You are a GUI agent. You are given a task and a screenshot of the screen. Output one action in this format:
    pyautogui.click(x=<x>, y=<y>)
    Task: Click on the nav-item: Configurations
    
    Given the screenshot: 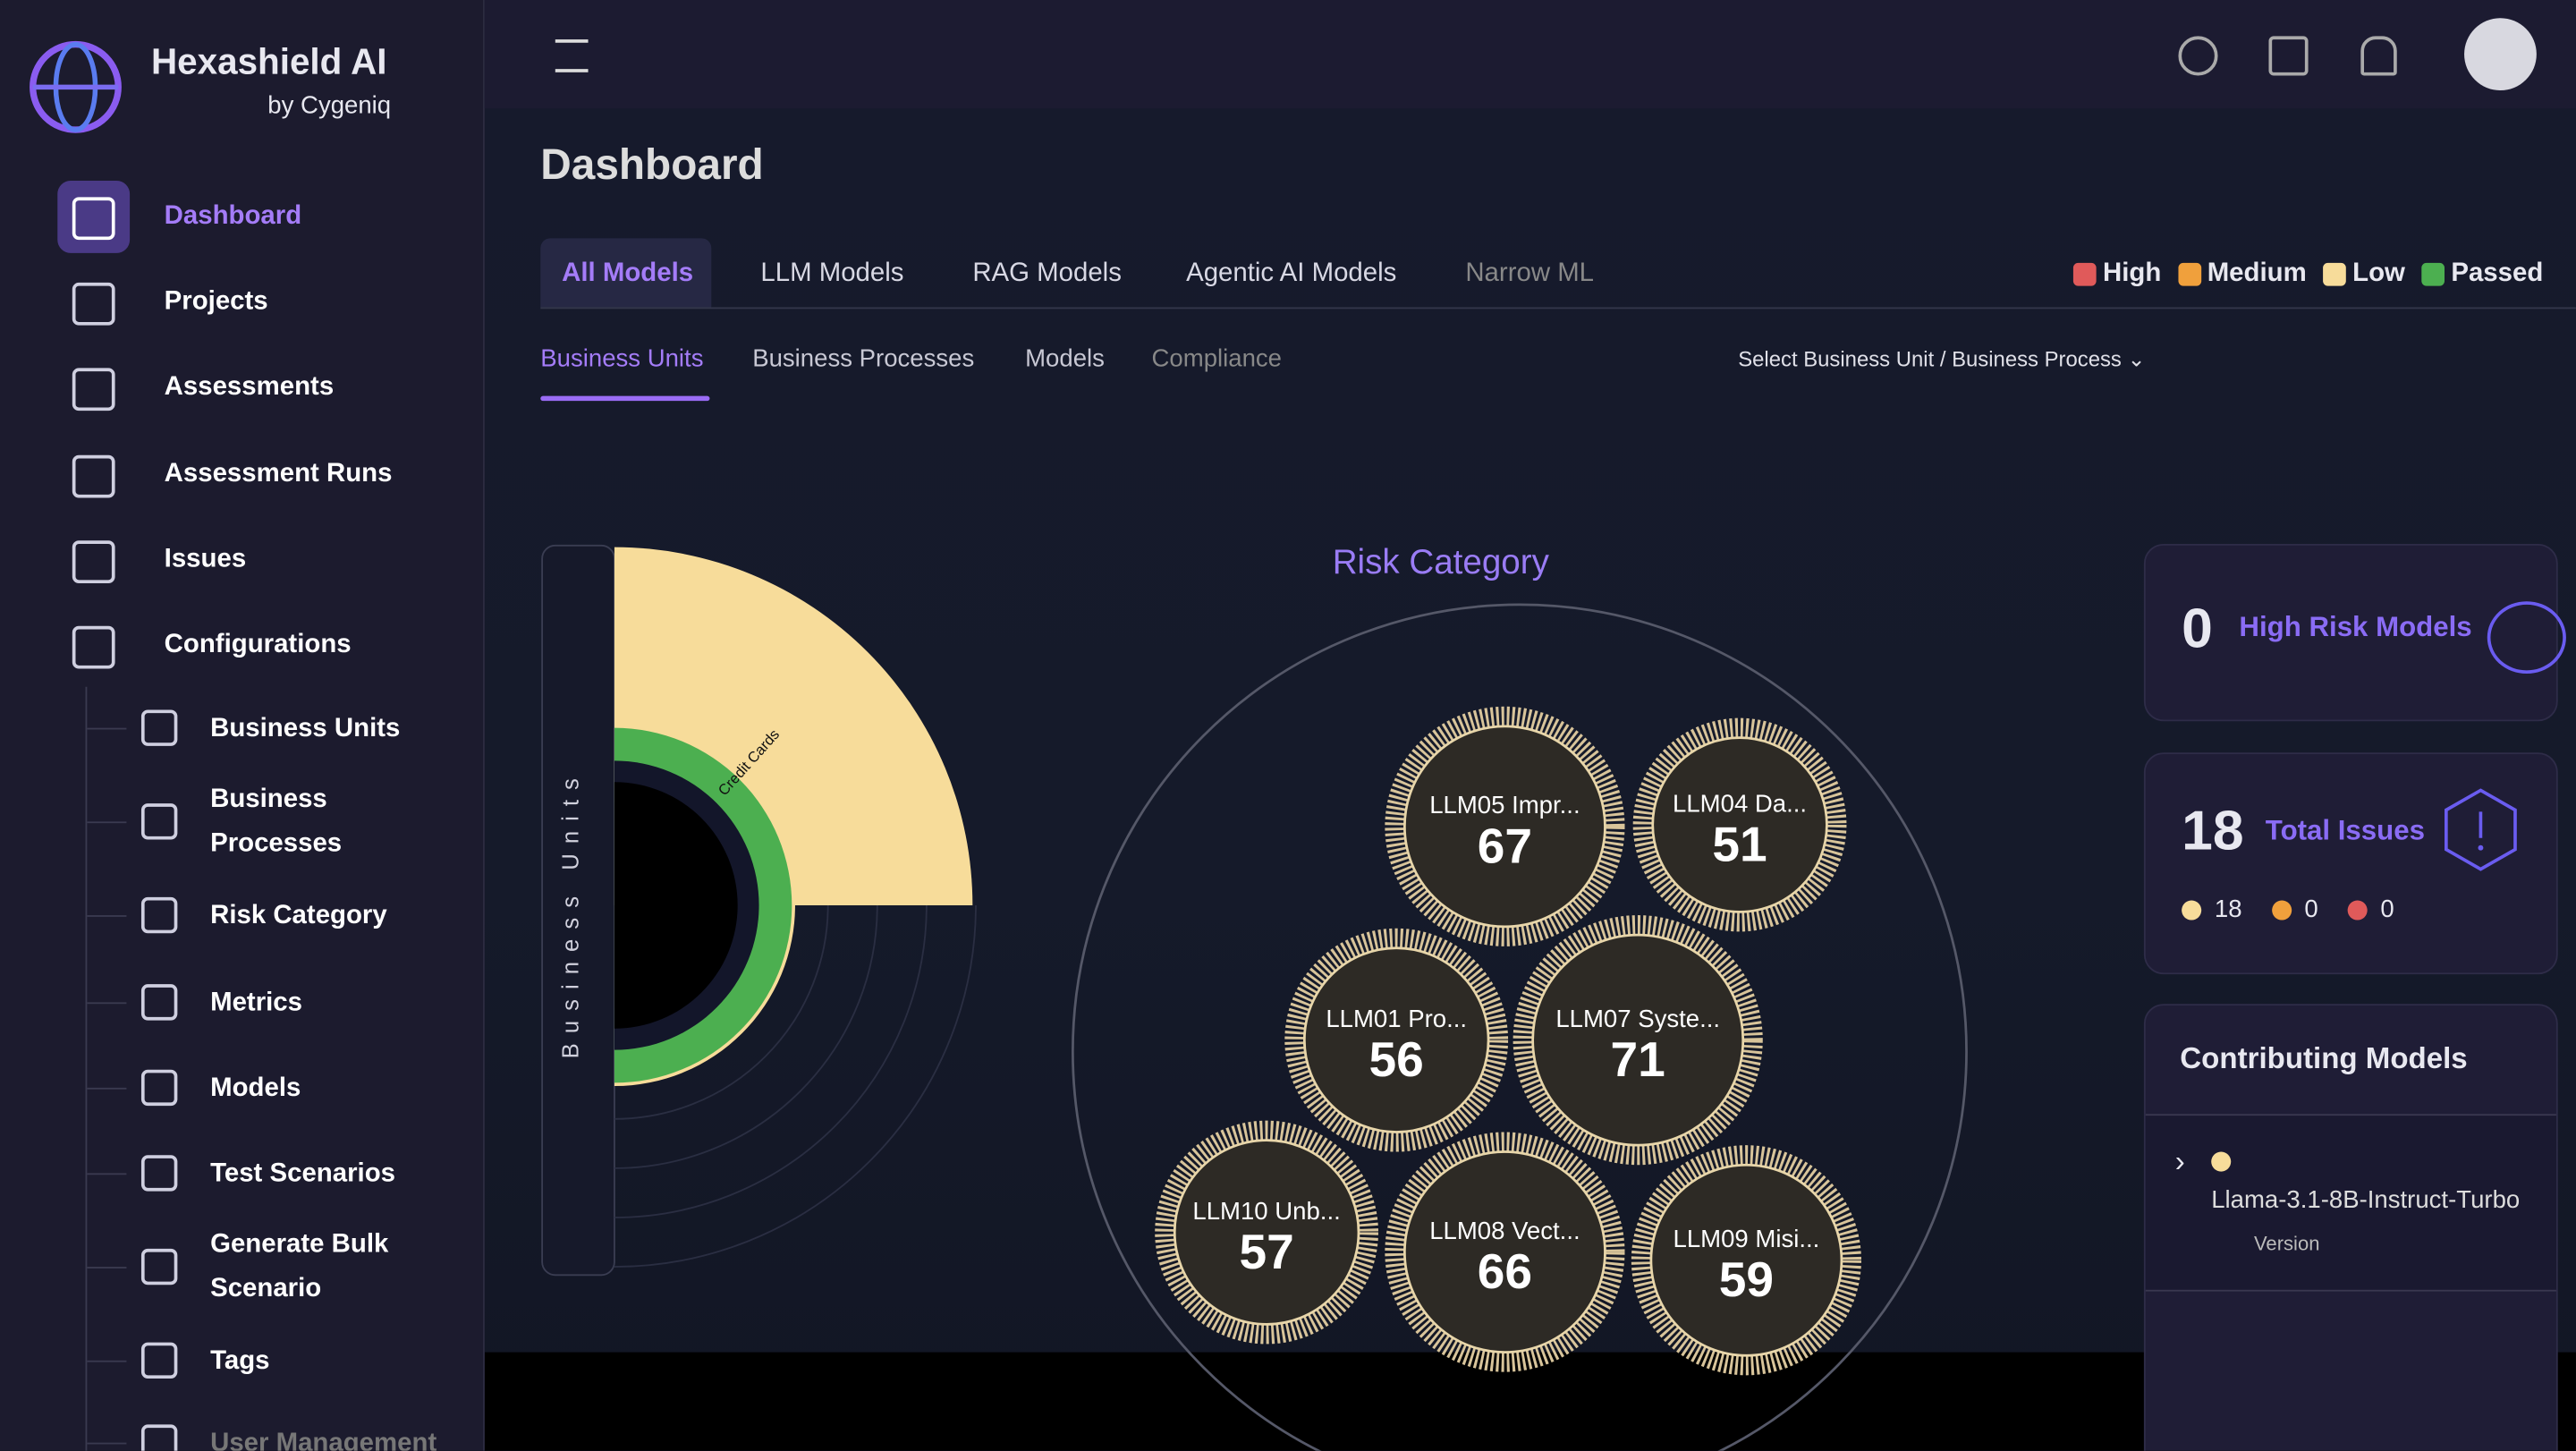 What is the action you would take?
    pyautogui.click(x=258, y=645)
    